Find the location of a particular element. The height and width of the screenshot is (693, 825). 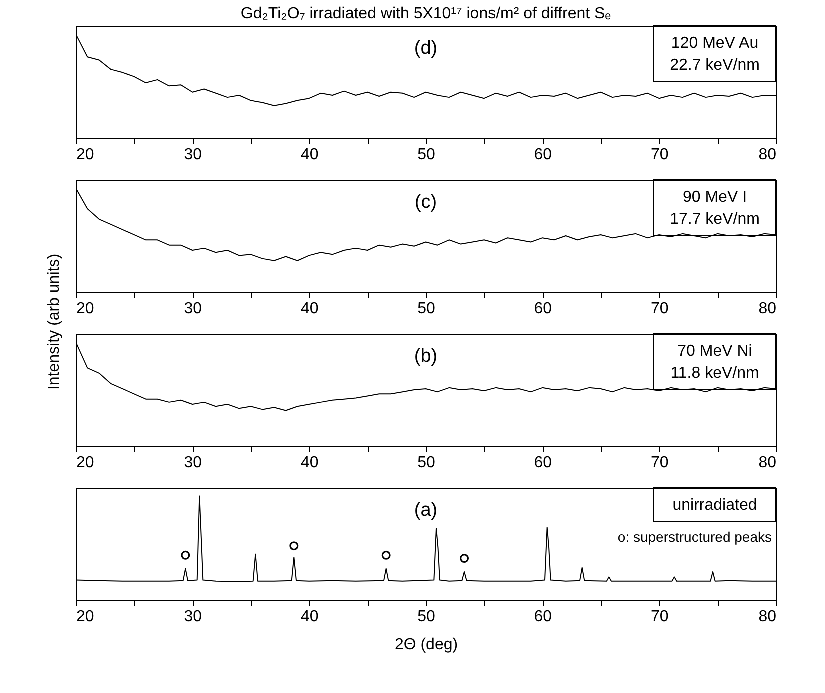

chart-title: Gd₂Ti₂O₇ irradiated with 5X10¹⁷ ions/m² of diffrent Sₑ is located at coordinates (426, 14).